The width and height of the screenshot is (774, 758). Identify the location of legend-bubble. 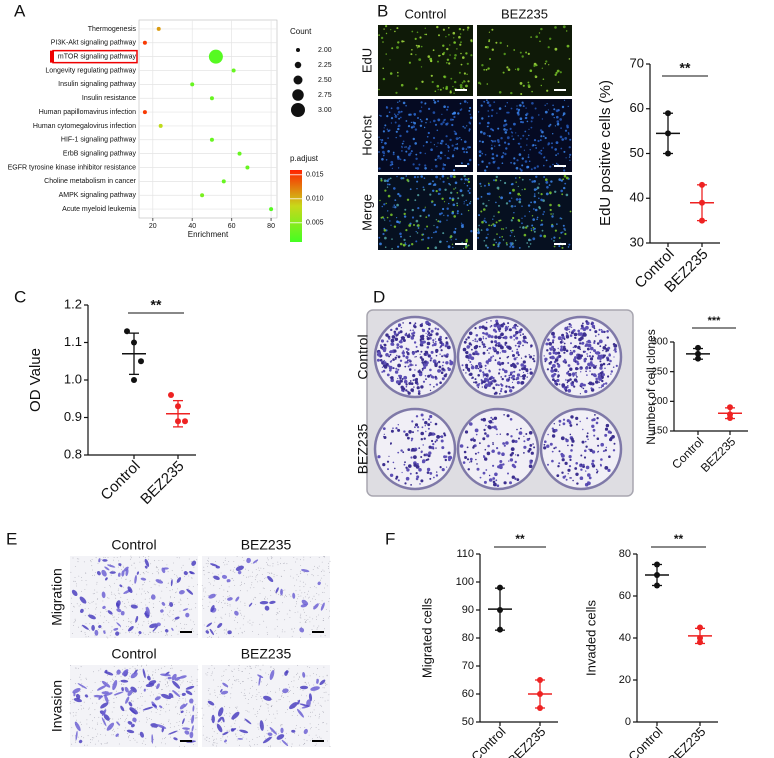
(298, 80).